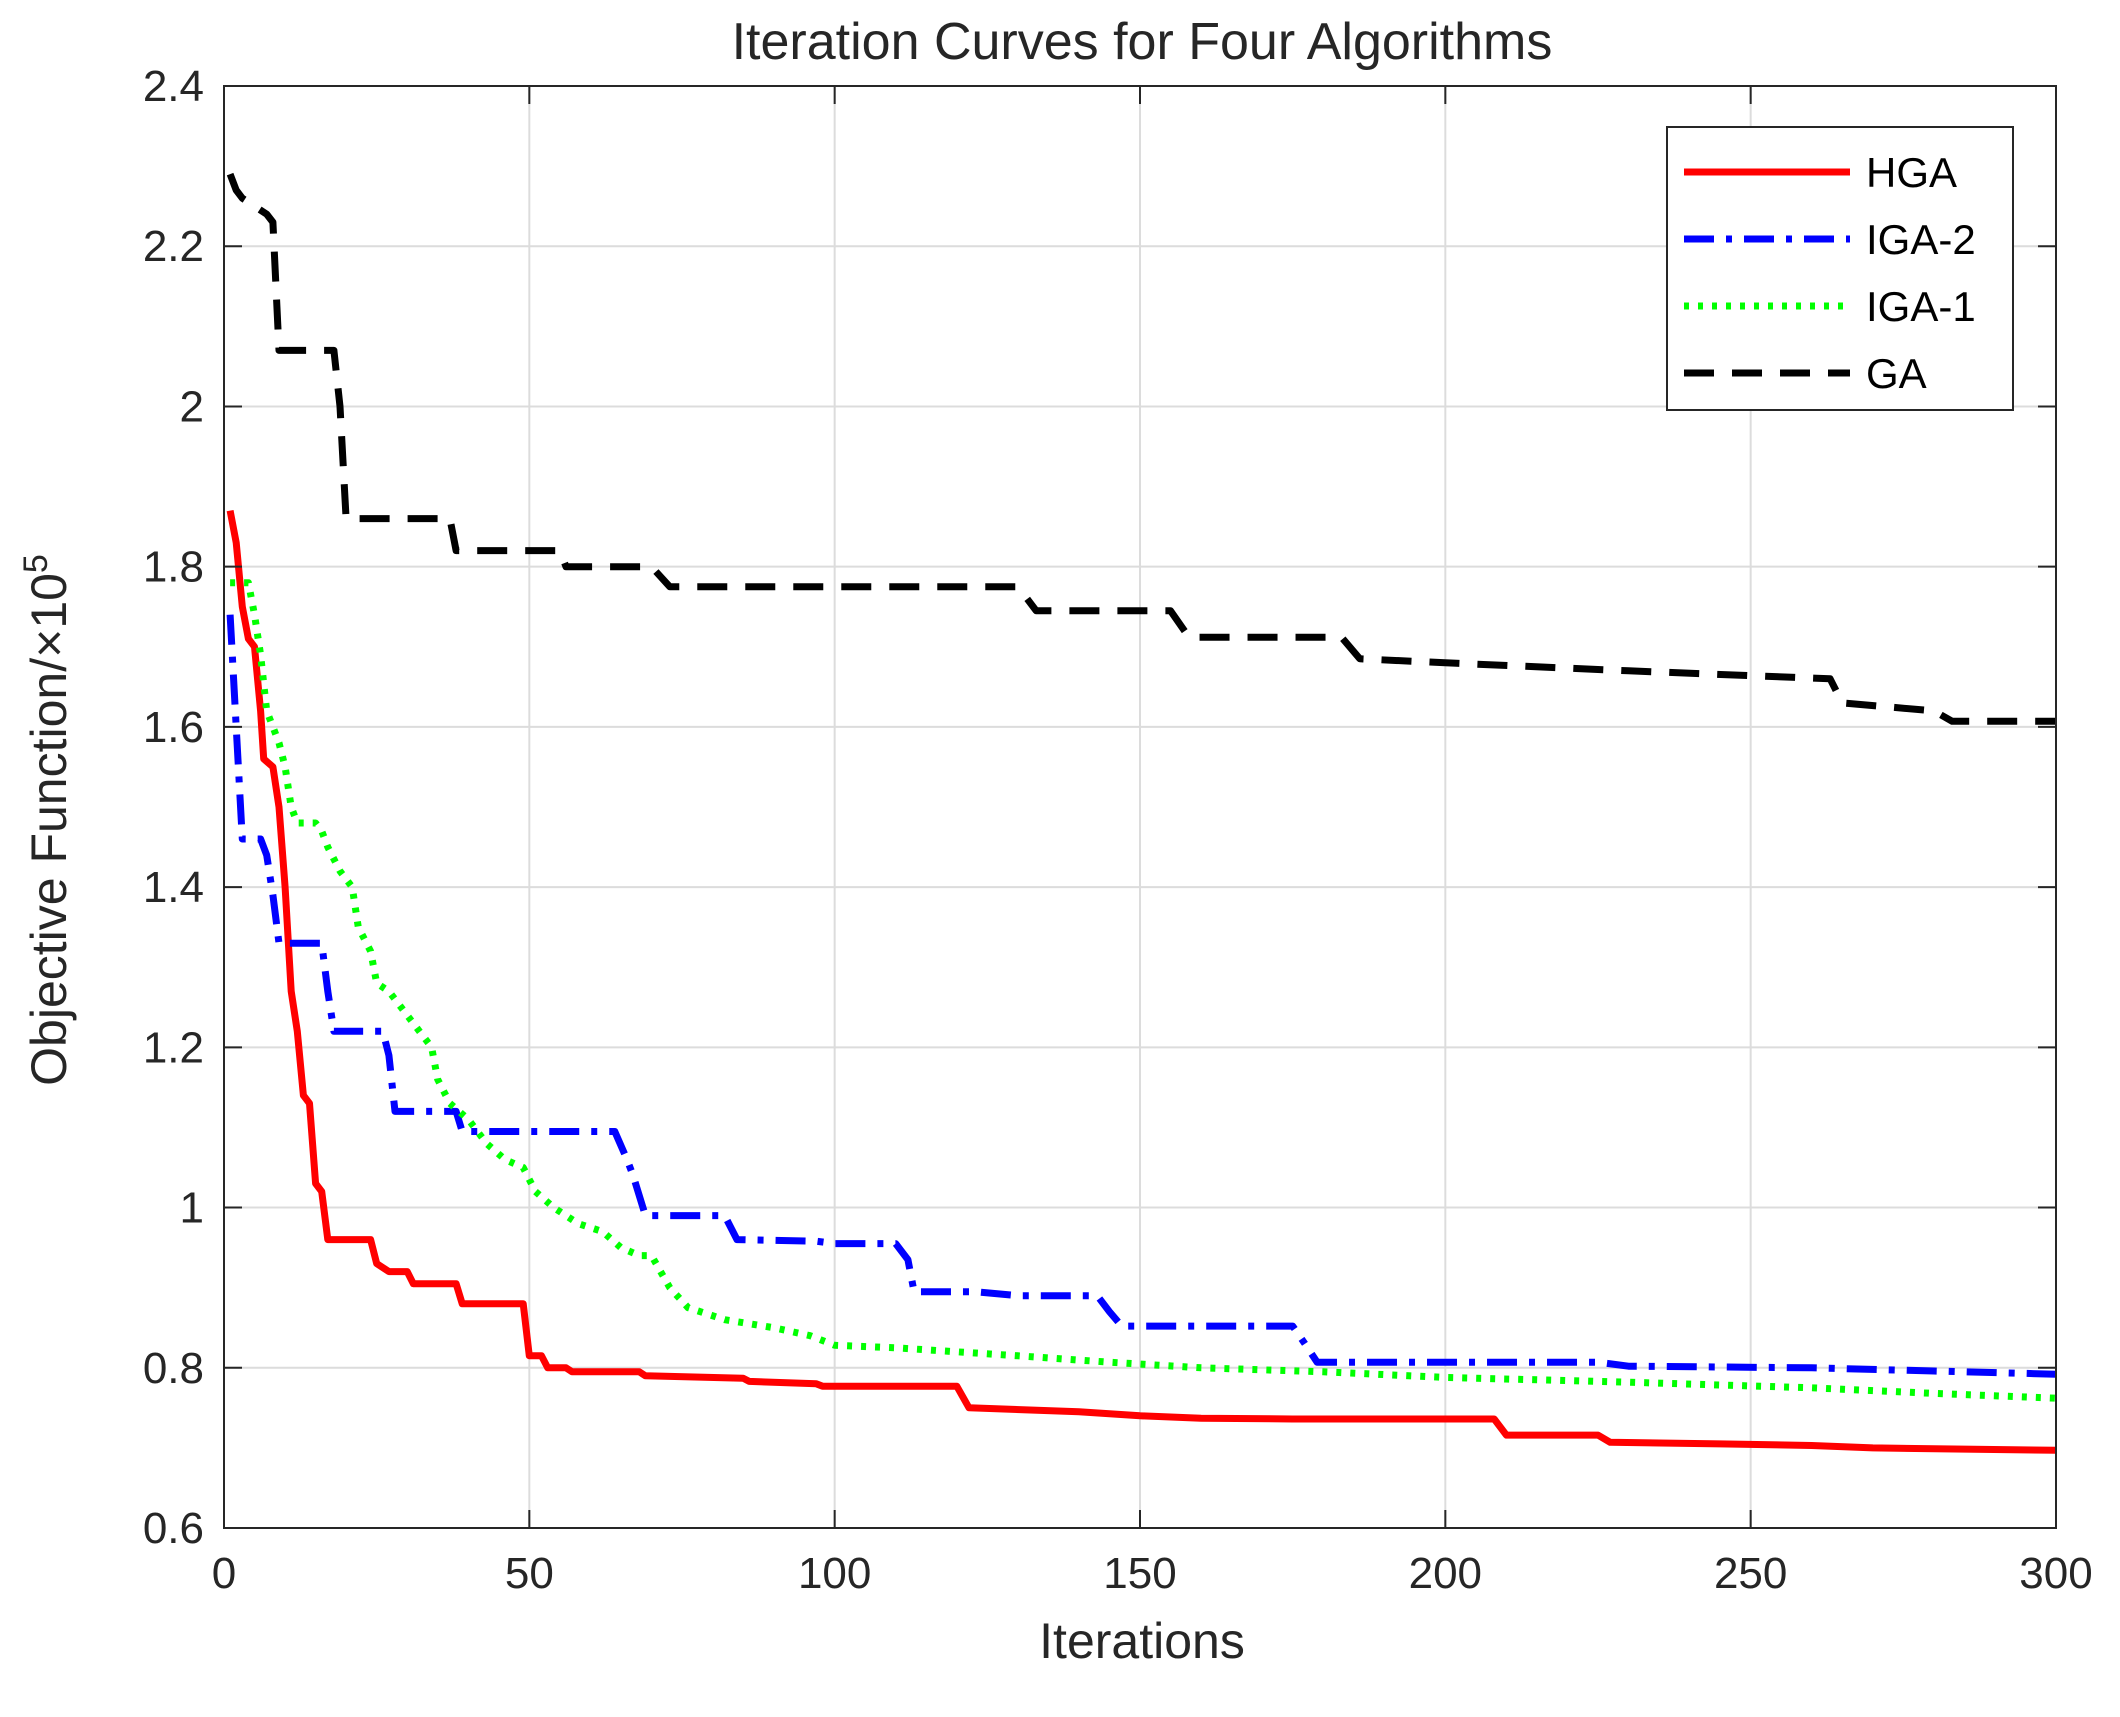  What do you see at coordinates (36, 563) in the screenshot?
I see `y-axis-title-exponent: 5` at bounding box center [36, 563].